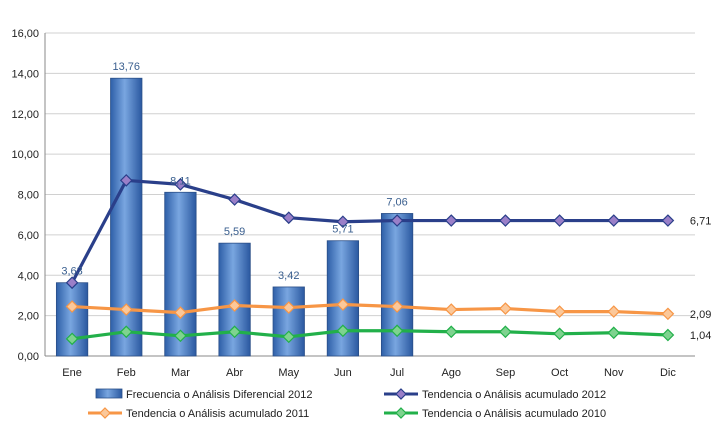 This screenshot has height=426, width=720. I want to click on series-end-label: 2,09, so click(700, 315).